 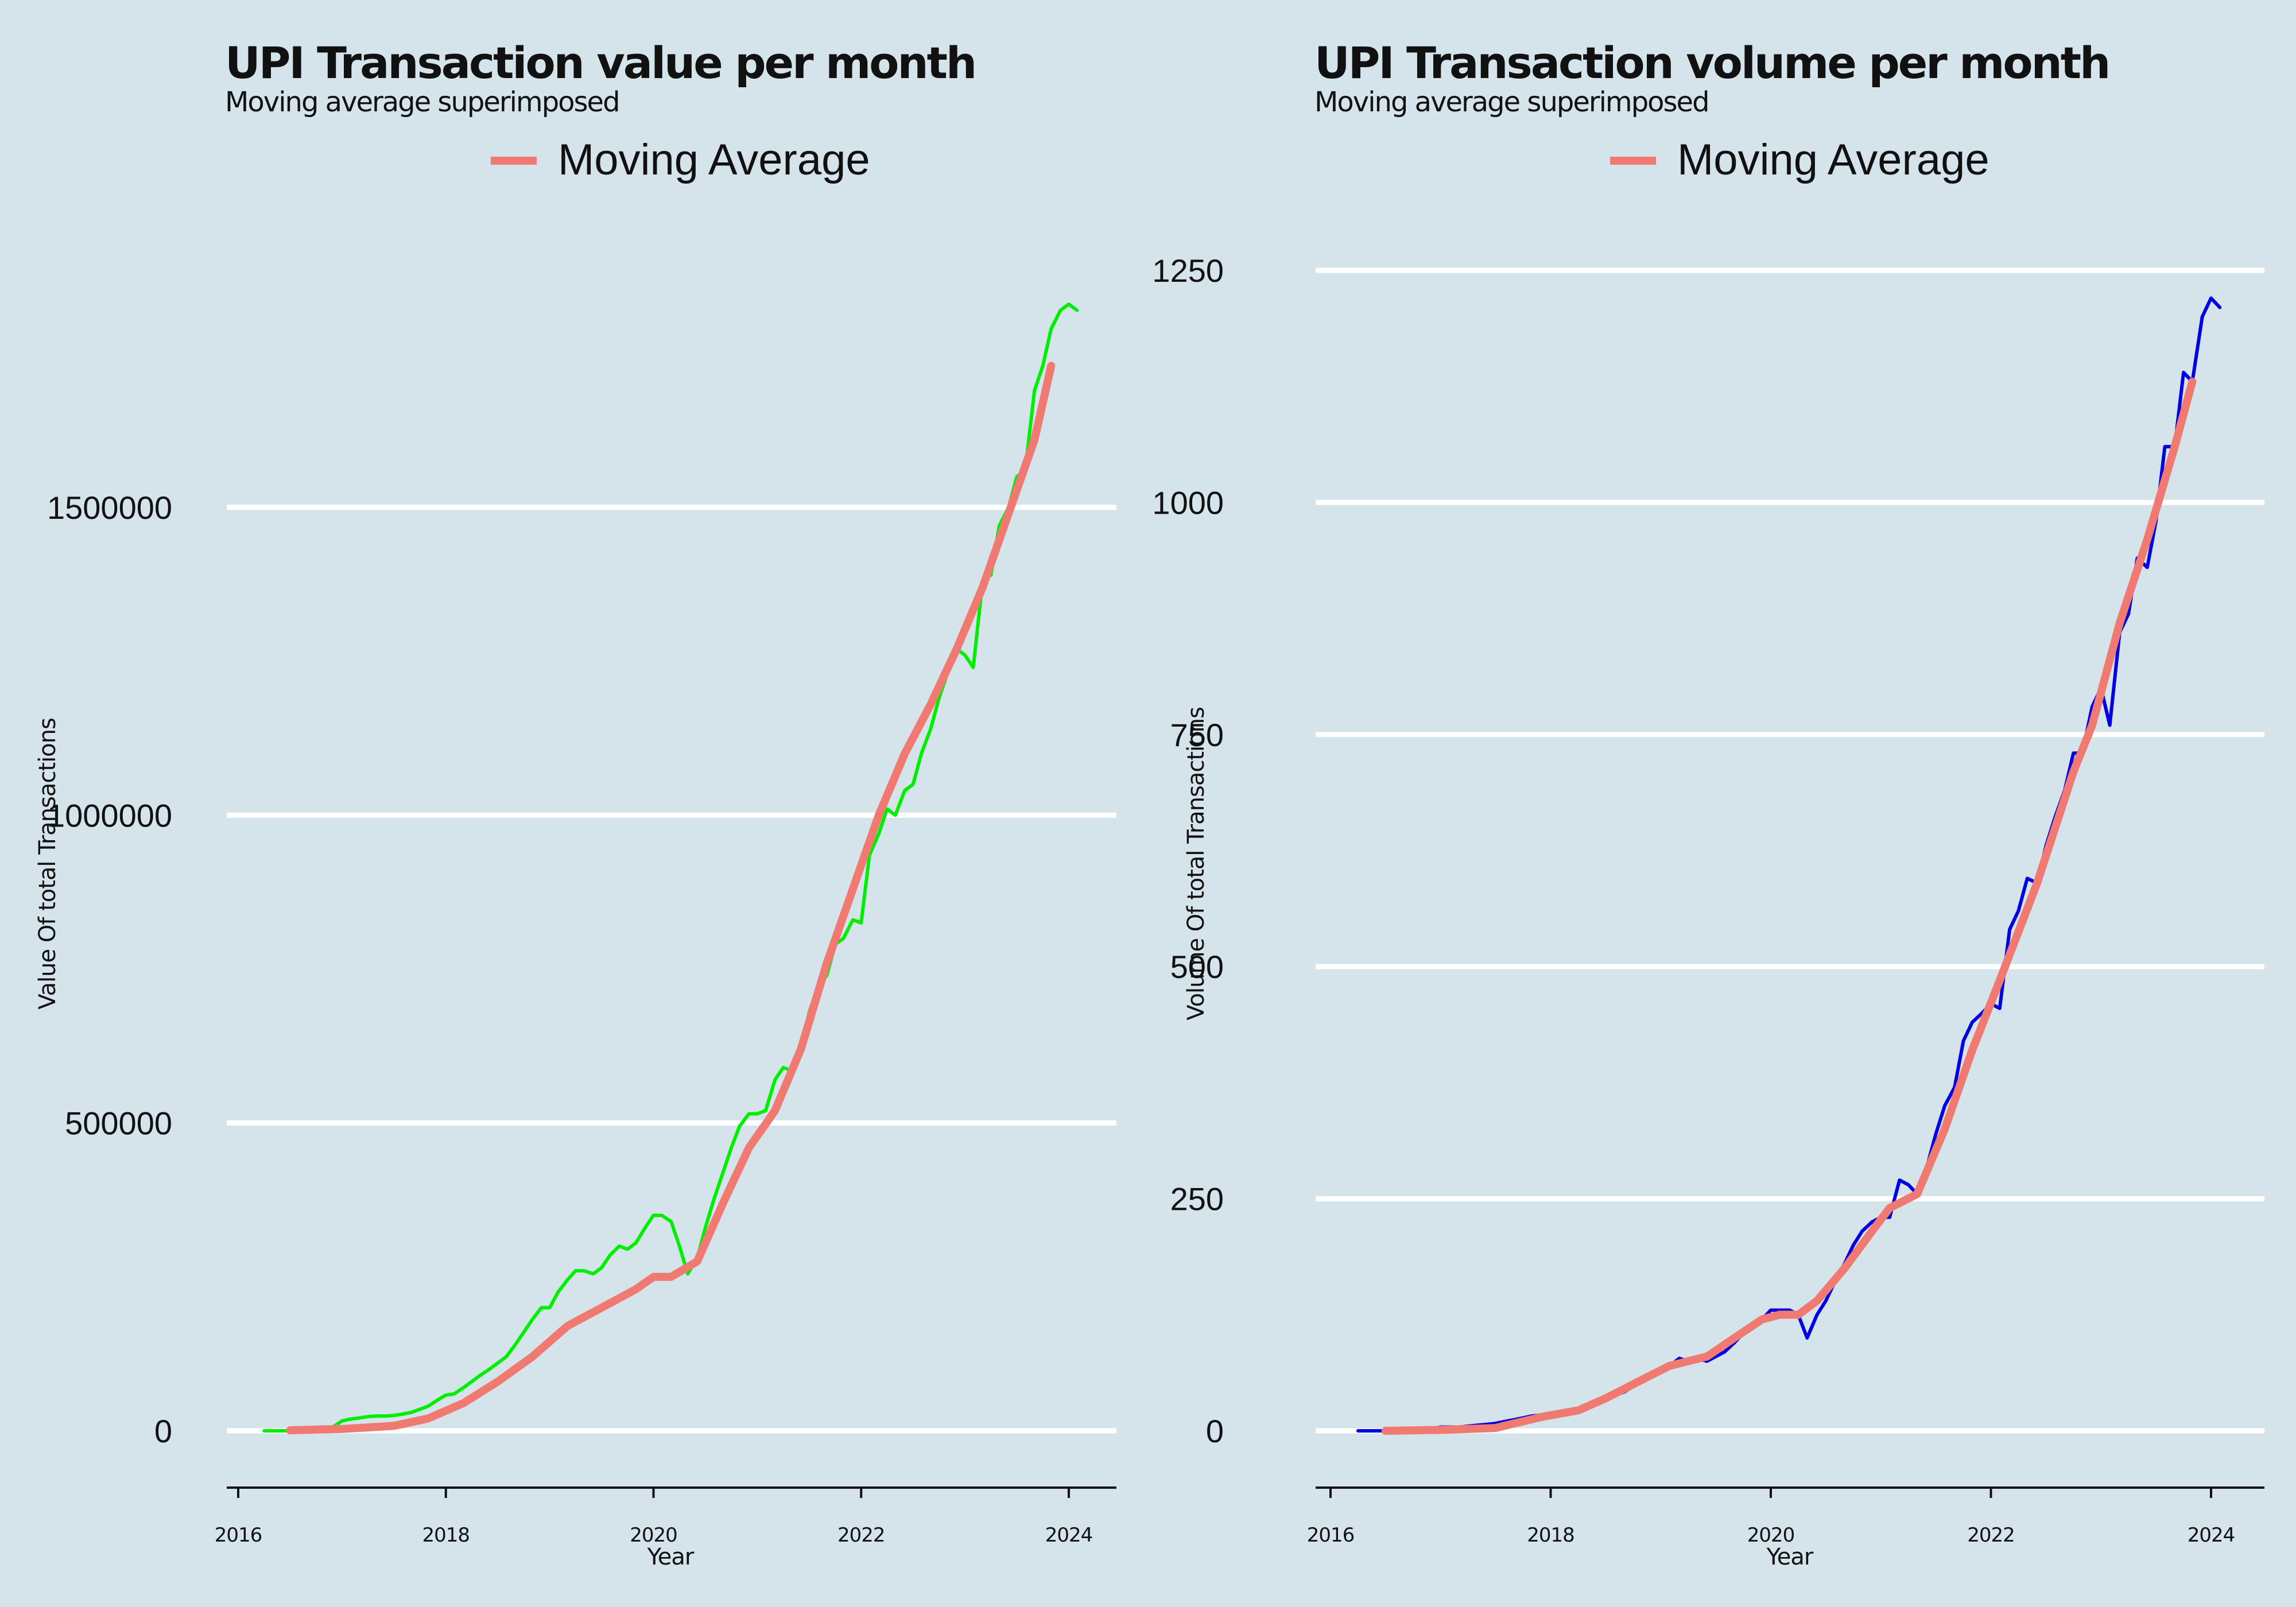 I want to click on volume-chart-x-tick-label: 2024, so click(x=2211, y=1535).